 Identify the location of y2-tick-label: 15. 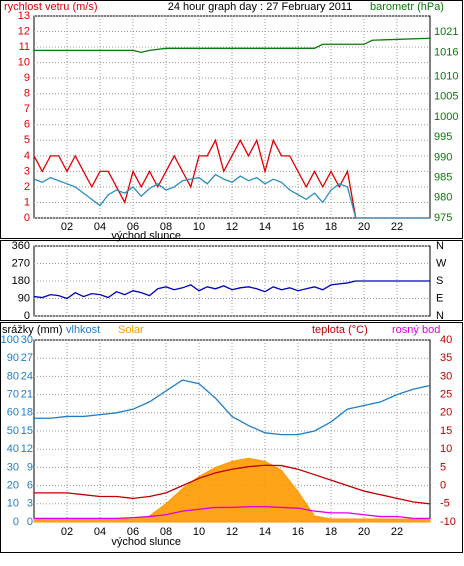
(446, 431).